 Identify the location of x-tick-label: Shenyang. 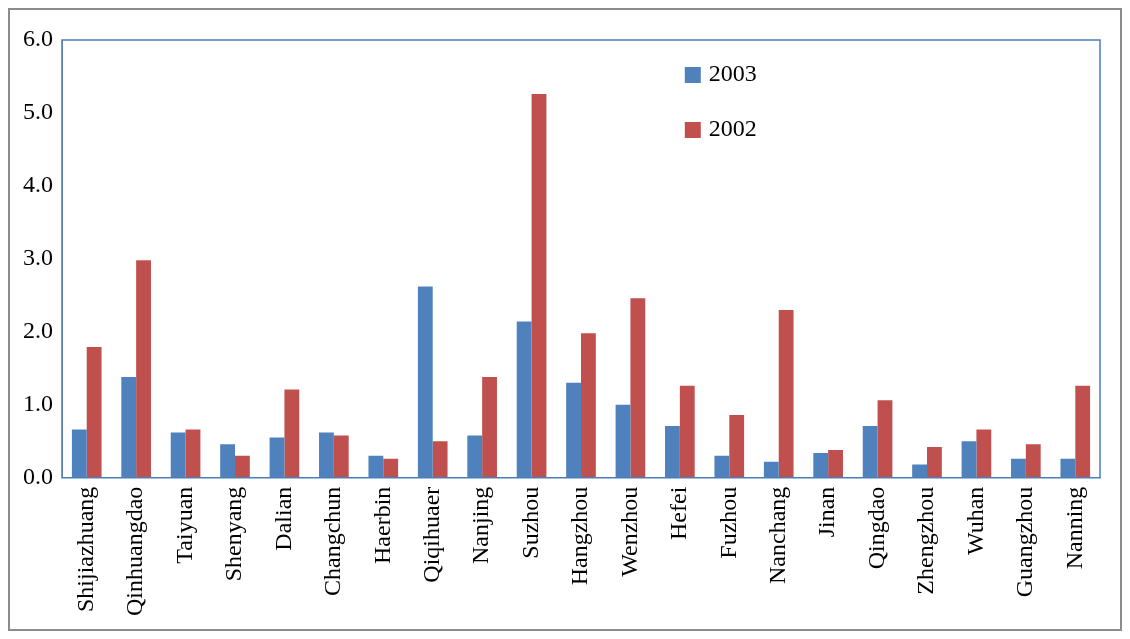
(233, 534).